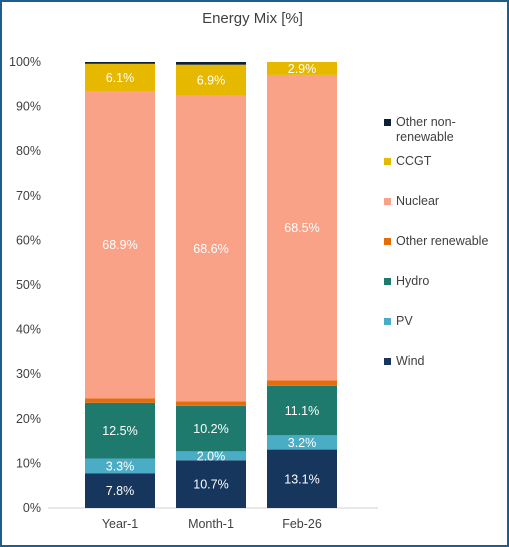 The height and width of the screenshot is (547, 509). Describe the element at coordinates (426, 129) in the screenshot. I see `legend-label: Other non-renewable` at that location.